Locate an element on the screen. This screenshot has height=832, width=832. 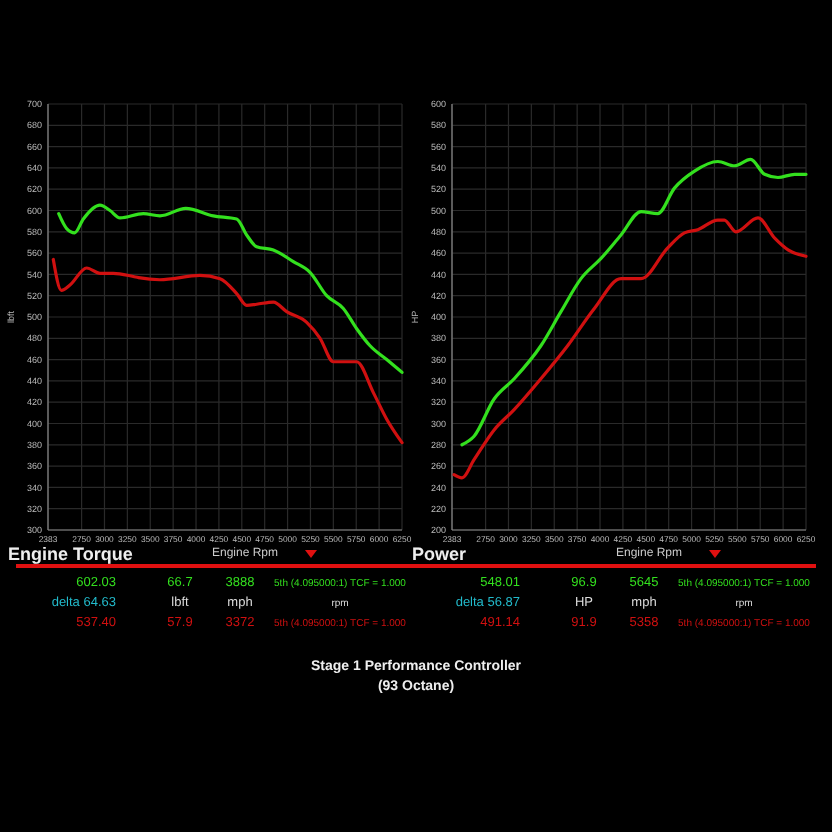
text: Power is located at coordinates (440, 554).